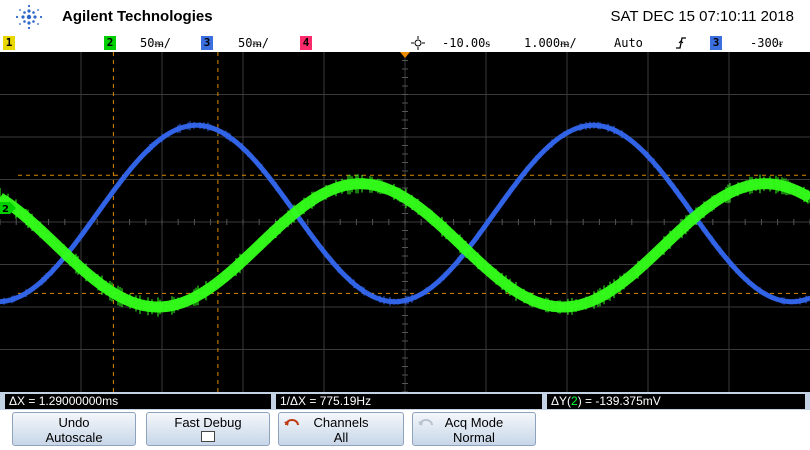  What do you see at coordinates (306, 43) in the screenshot?
I see `channel-4-tag: 4` at bounding box center [306, 43].